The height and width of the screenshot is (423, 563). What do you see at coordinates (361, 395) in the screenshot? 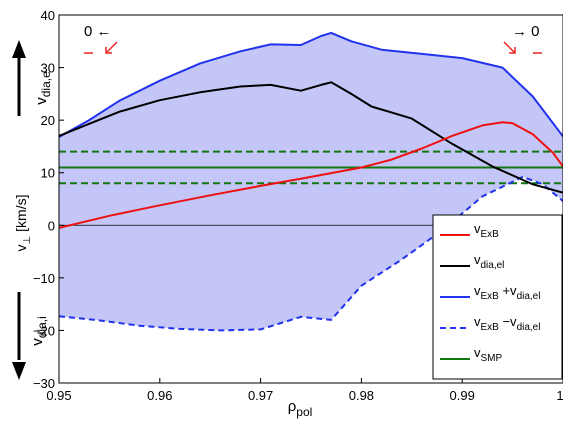
I see `x-tick-label-3: 0.98` at bounding box center [361, 395].